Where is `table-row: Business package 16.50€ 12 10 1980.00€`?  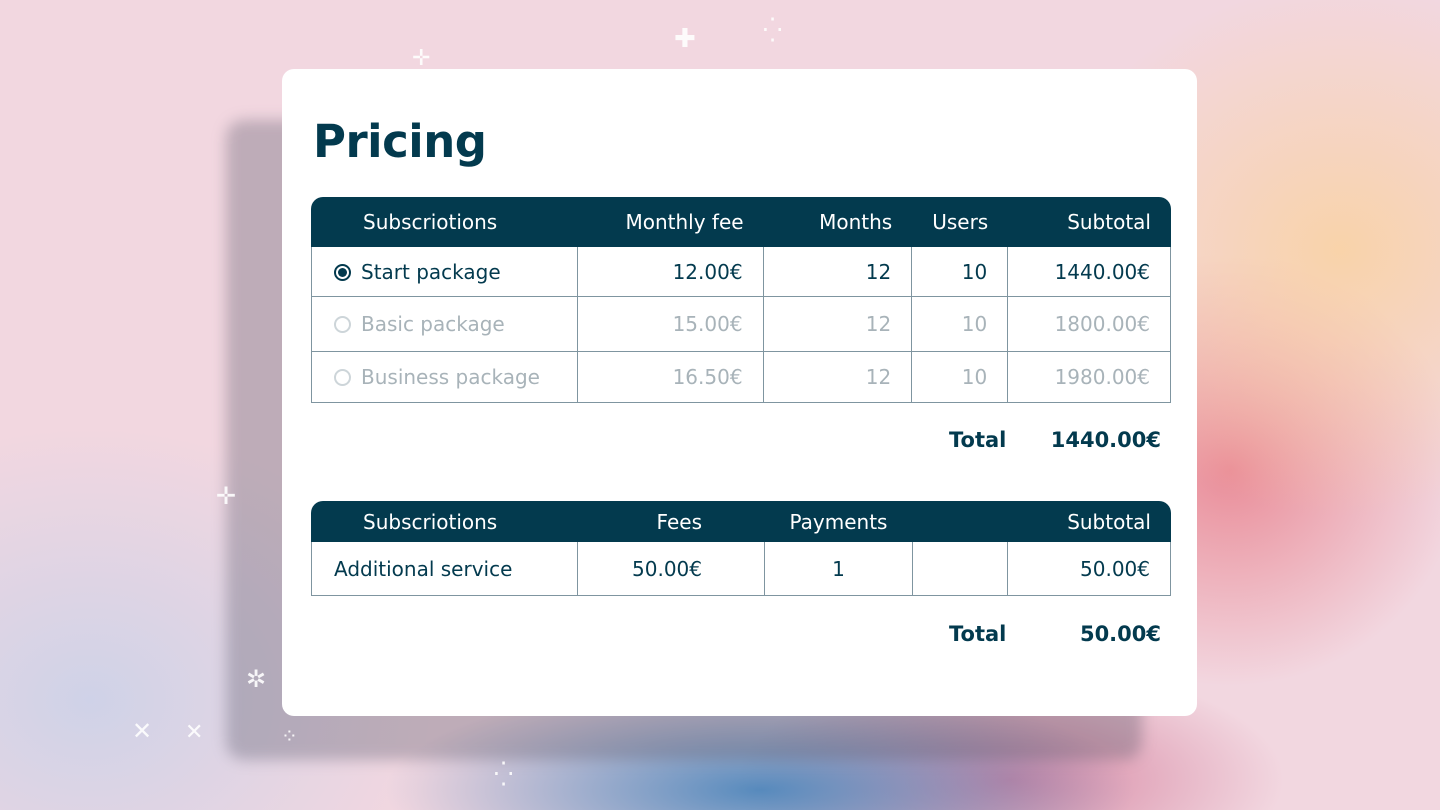 table-row: Business package 16.50€ 12 10 1980.00€ is located at coordinates (741, 377).